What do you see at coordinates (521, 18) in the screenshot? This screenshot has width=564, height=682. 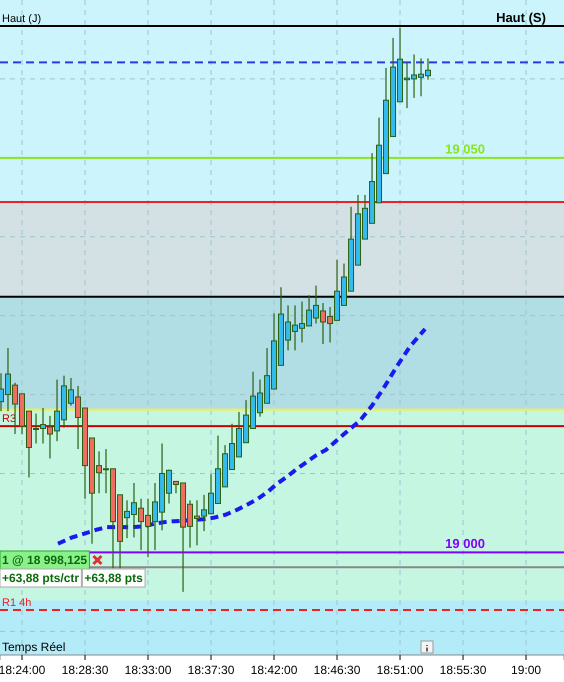 I see `annotation: Haut (S)` at bounding box center [521, 18].